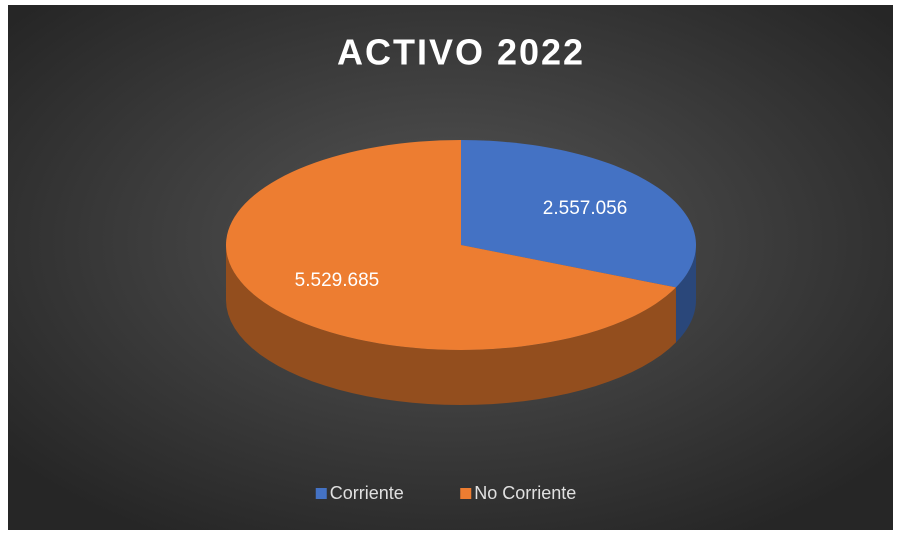 This screenshot has width=901, height=537. What do you see at coordinates (367, 493) in the screenshot?
I see `legend-label: Corriente` at bounding box center [367, 493].